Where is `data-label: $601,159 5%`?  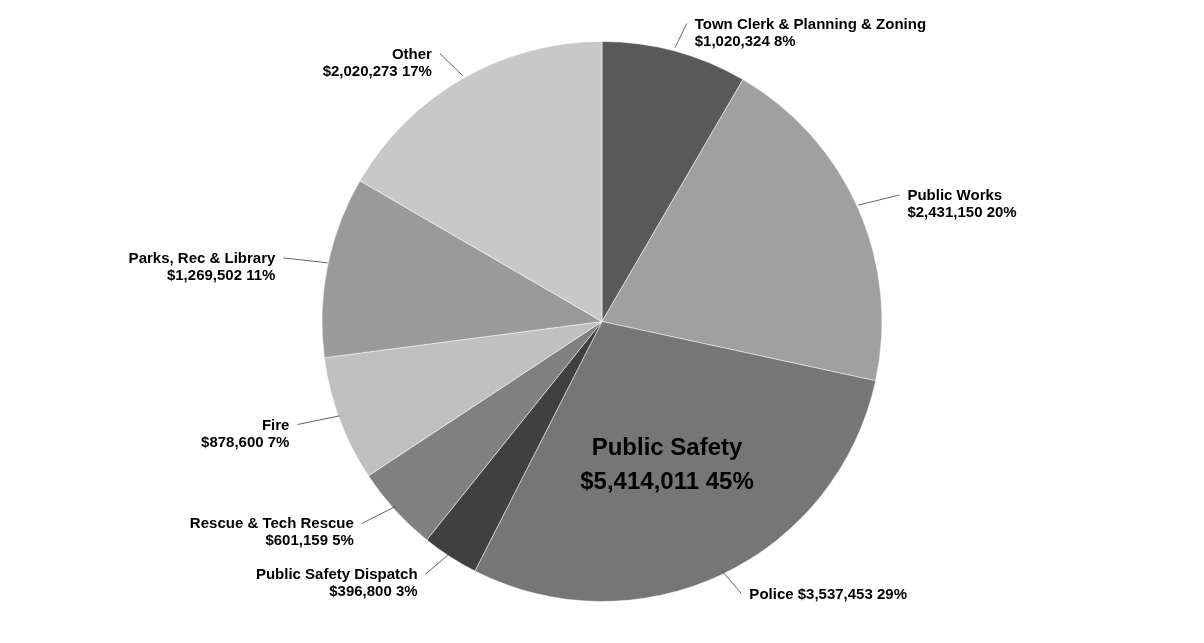
data-label: $601,159 5% is located at coordinates (309, 540).